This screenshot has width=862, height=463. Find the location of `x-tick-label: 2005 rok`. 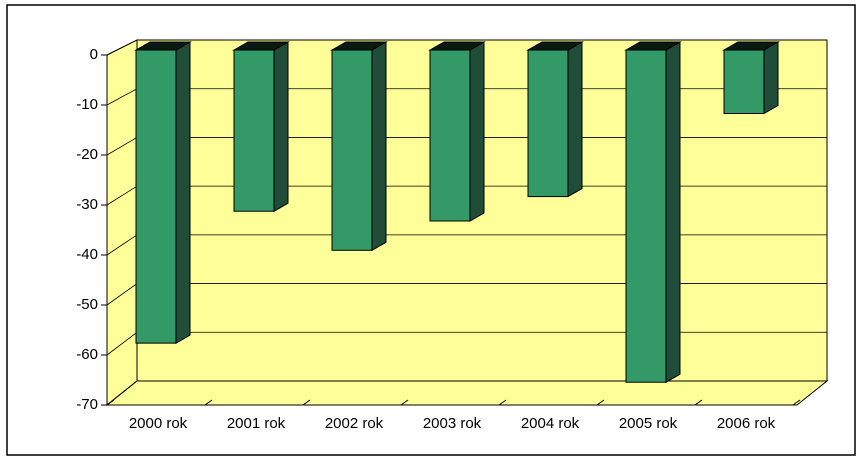

x-tick-label: 2005 rok is located at coordinates (648, 423).